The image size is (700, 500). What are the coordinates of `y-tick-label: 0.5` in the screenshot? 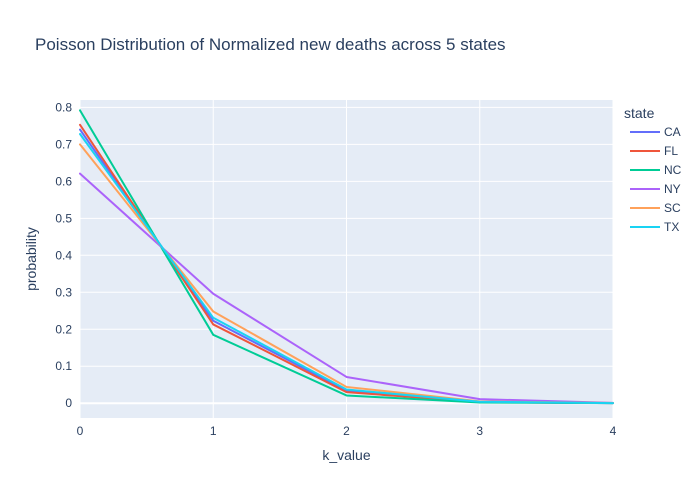 It's located at (63, 218).